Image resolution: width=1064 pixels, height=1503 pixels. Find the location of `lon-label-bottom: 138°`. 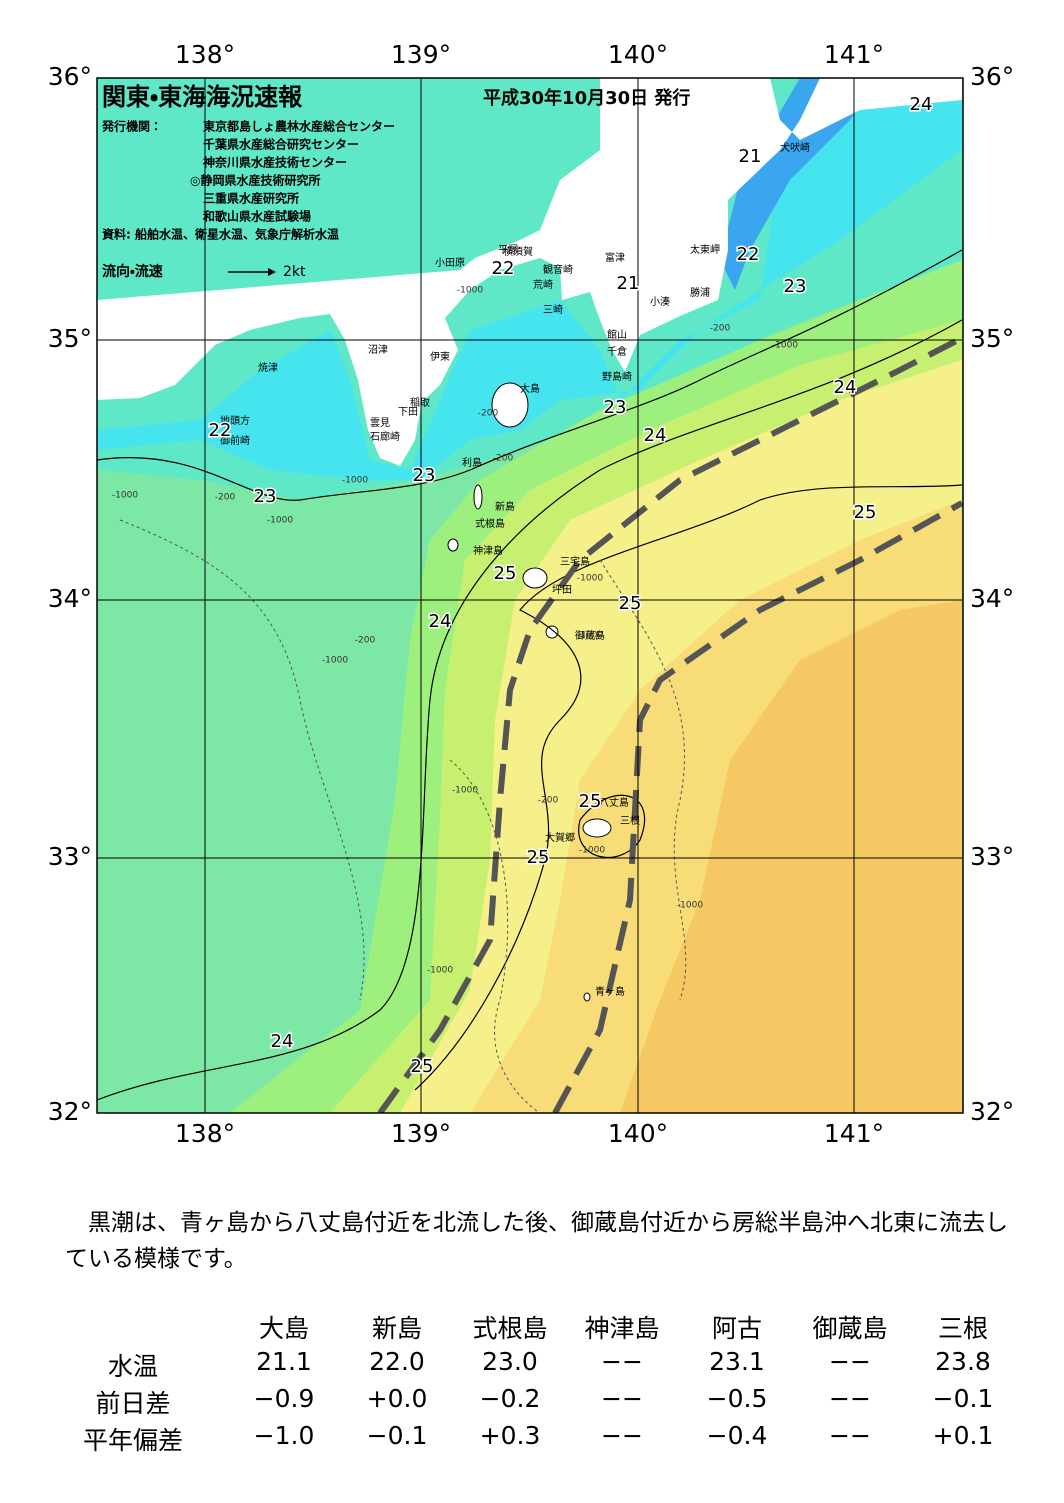

lon-label-bottom: 138° is located at coordinates (205, 1133).